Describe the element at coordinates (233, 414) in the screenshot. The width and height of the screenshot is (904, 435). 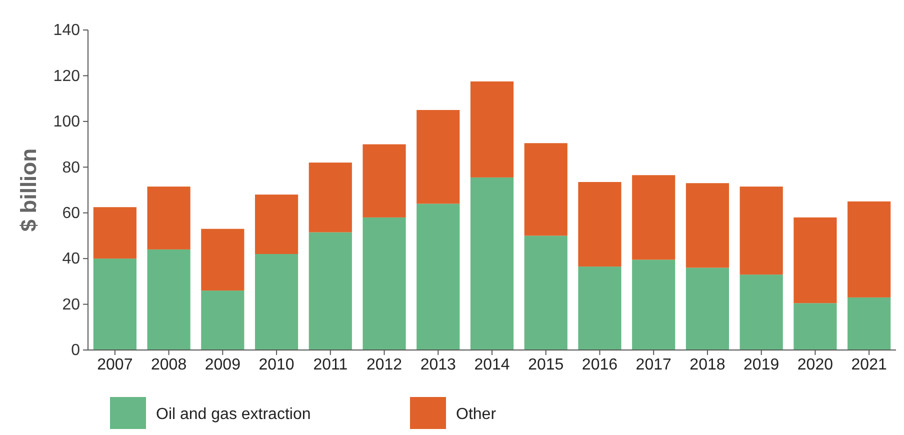
I see `legend-label: Oil and gas extraction` at that location.